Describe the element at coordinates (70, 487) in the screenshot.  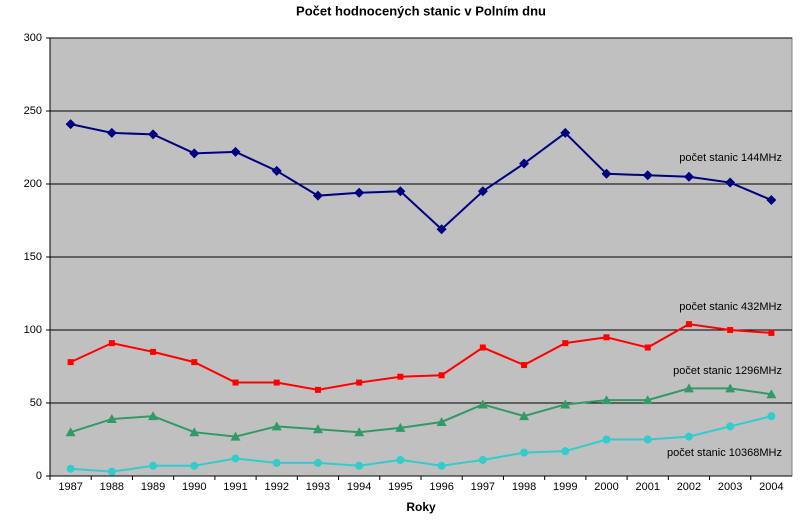
I see `x-tick-label: 1987` at that location.